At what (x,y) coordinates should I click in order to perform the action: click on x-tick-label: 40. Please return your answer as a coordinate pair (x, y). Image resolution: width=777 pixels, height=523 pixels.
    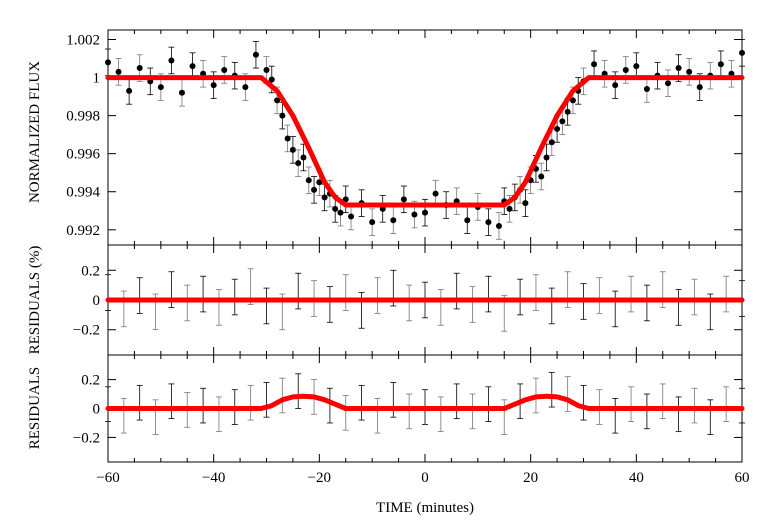
    Looking at the image, I should click on (636, 478).